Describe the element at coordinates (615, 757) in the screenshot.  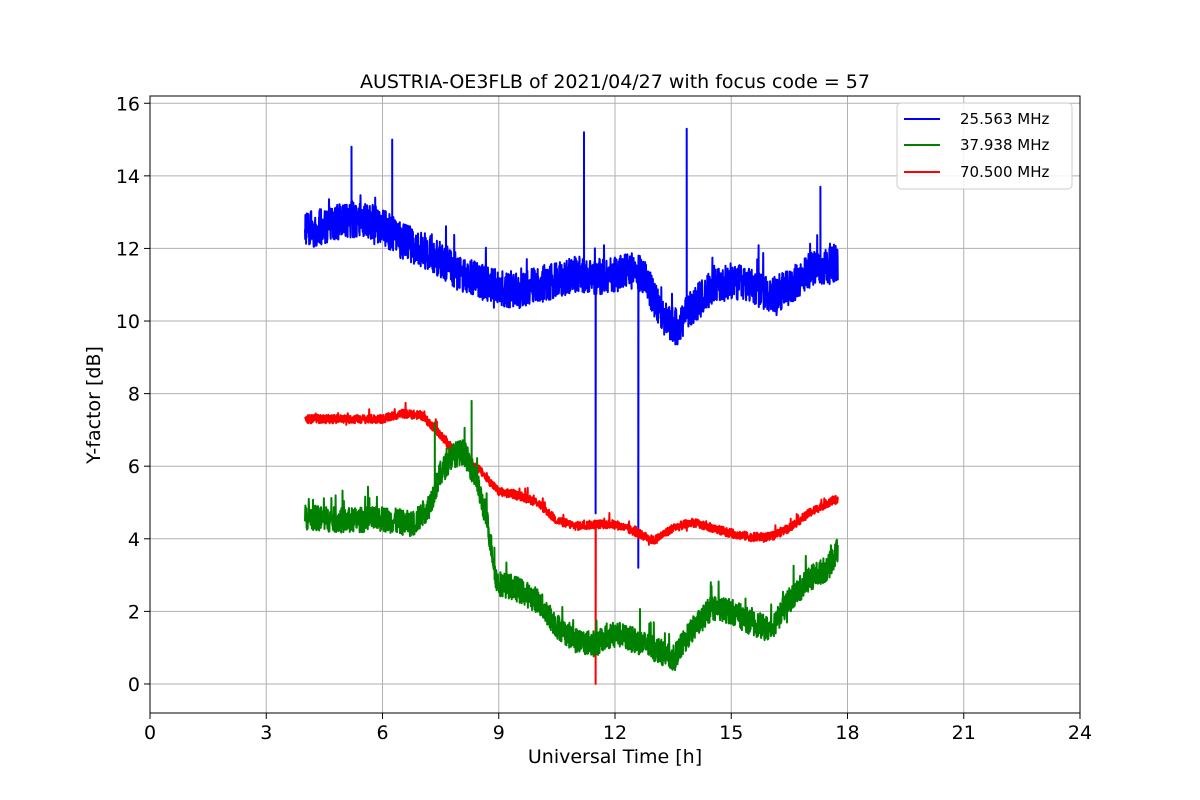
I see `x-axis-label: Universal Time [h]` at that location.